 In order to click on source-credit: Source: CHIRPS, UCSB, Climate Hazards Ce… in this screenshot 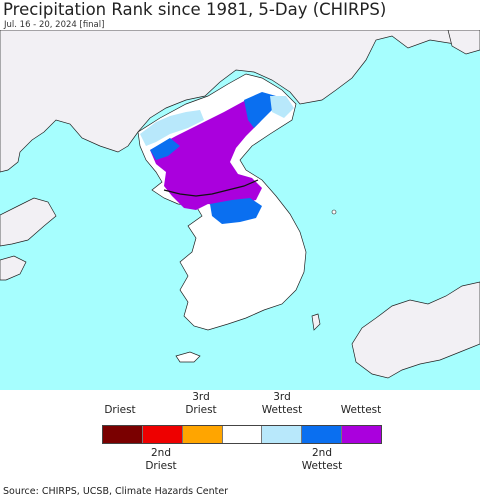, I will do `click(116, 491)`.